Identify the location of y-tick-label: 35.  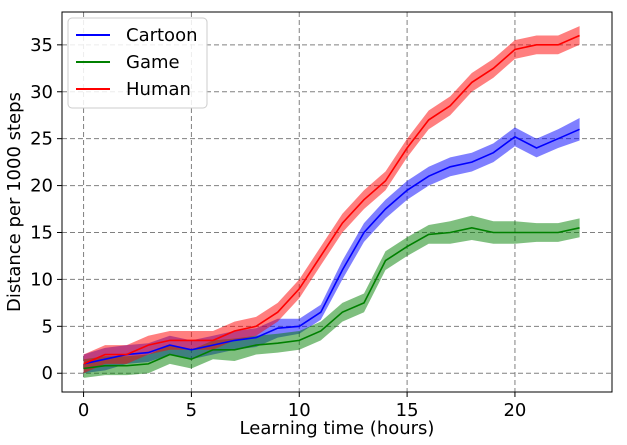
(41, 45).